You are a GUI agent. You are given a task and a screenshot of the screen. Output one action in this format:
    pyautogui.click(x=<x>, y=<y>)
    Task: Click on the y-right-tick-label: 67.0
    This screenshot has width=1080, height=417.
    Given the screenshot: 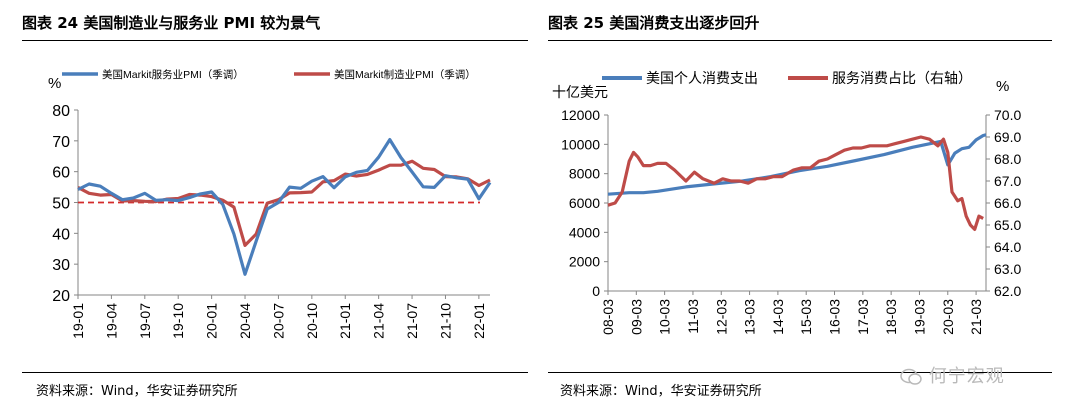 What is the action you would take?
    pyautogui.click(x=1007, y=181)
    